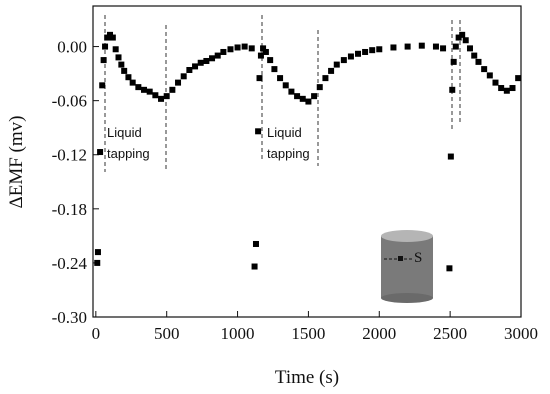 The width and height of the screenshot is (550, 394). Describe the element at coordinates (238, 333) in the screenshot. I see `x-tick-label: 1000` at that location.